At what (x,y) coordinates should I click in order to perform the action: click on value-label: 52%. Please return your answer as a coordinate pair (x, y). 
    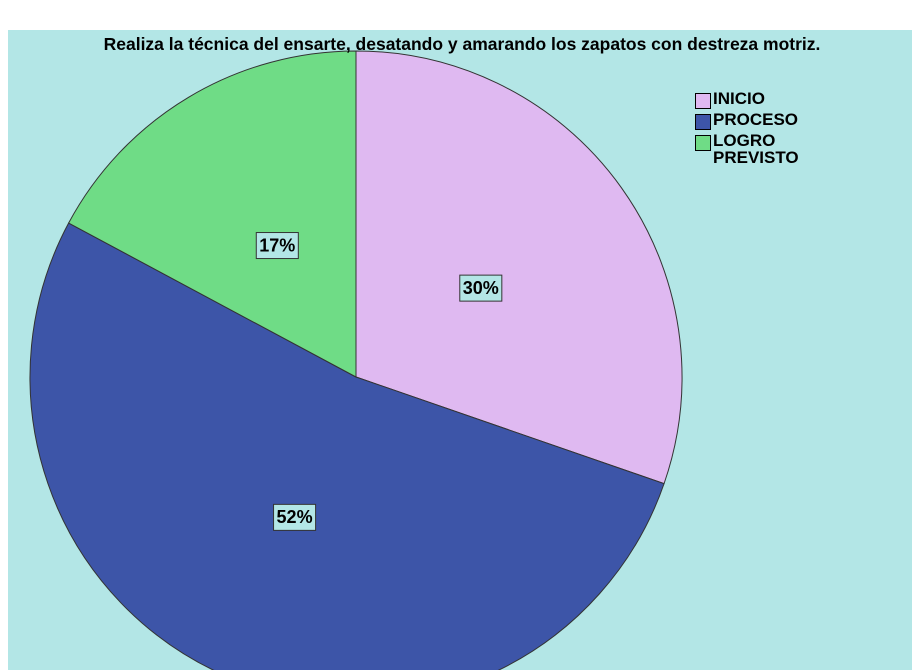
    Looking at the image, I should click on (295, 517).